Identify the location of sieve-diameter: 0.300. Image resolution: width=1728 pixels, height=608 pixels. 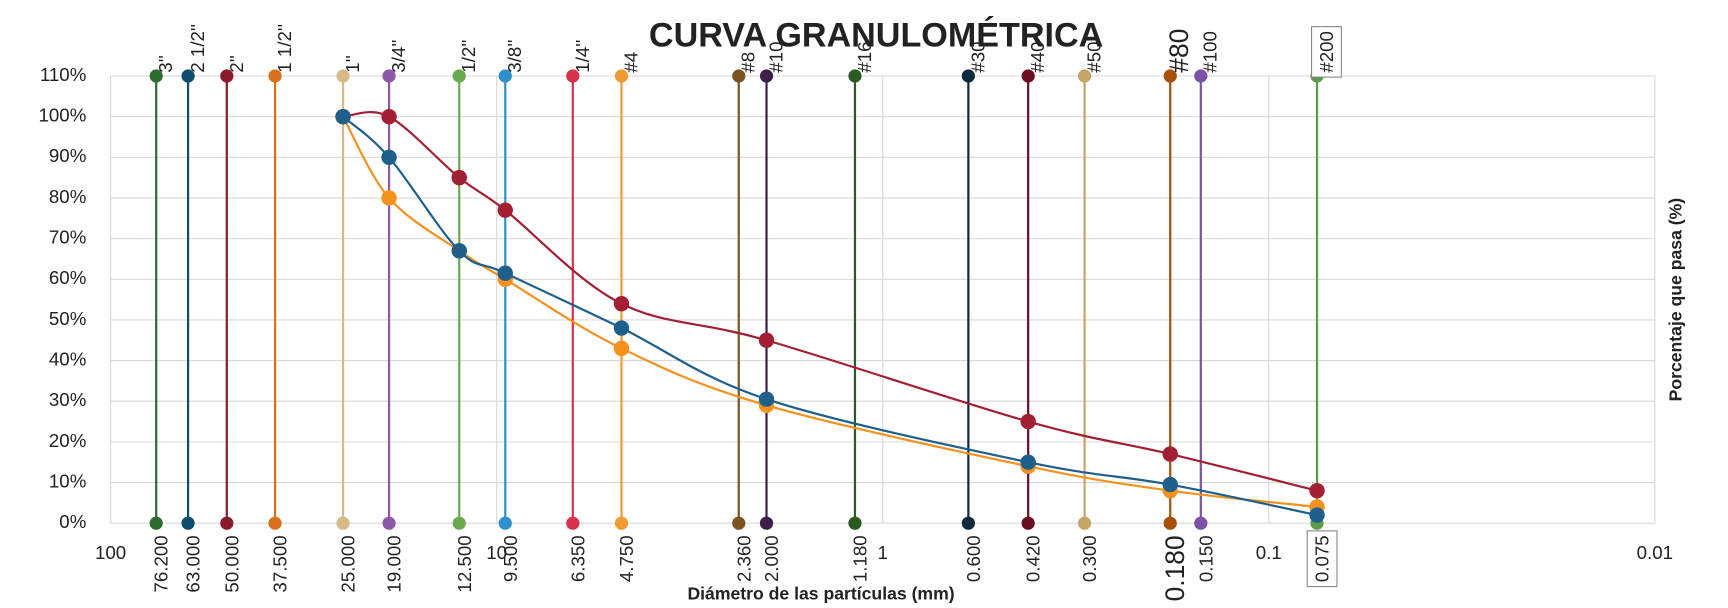
(1089, 558).